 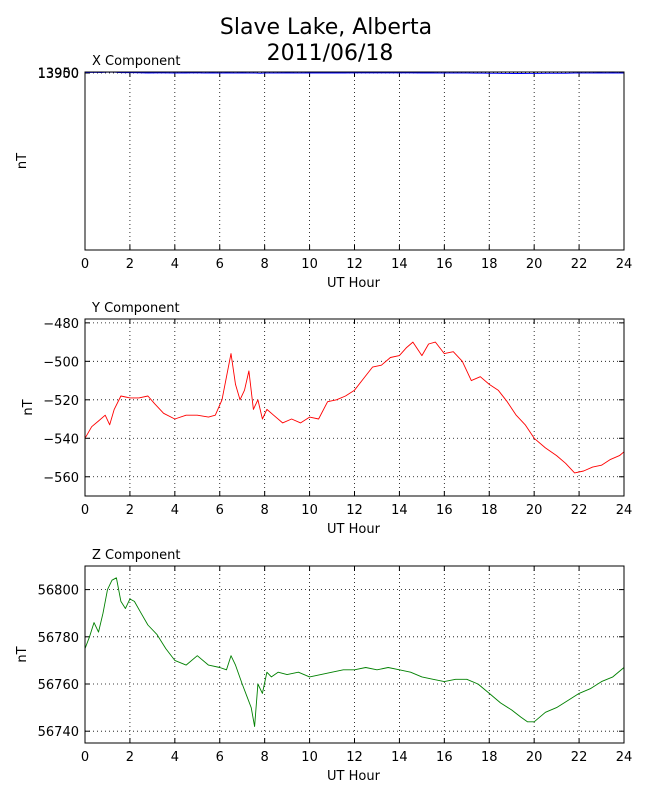 I want to click on z-xtick-label: 8, so click(x=265, y=757).